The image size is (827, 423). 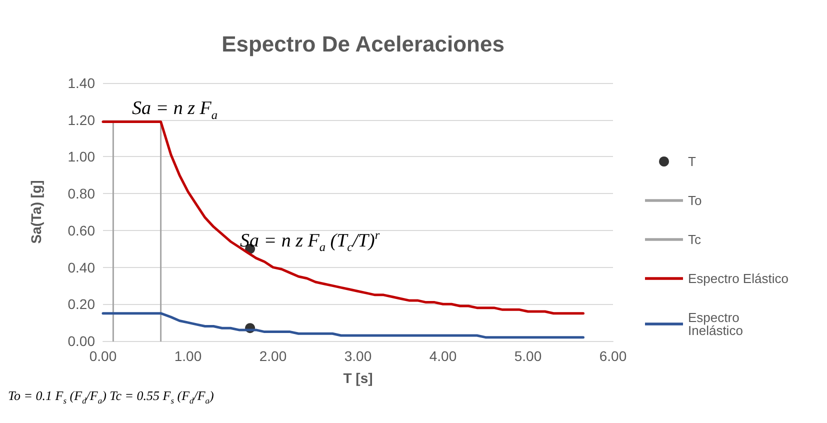 What do you see at coordinates (103, 356) in the screenshot?
I see `x-tick-label: 0.00` at bounding box center [103, 356].